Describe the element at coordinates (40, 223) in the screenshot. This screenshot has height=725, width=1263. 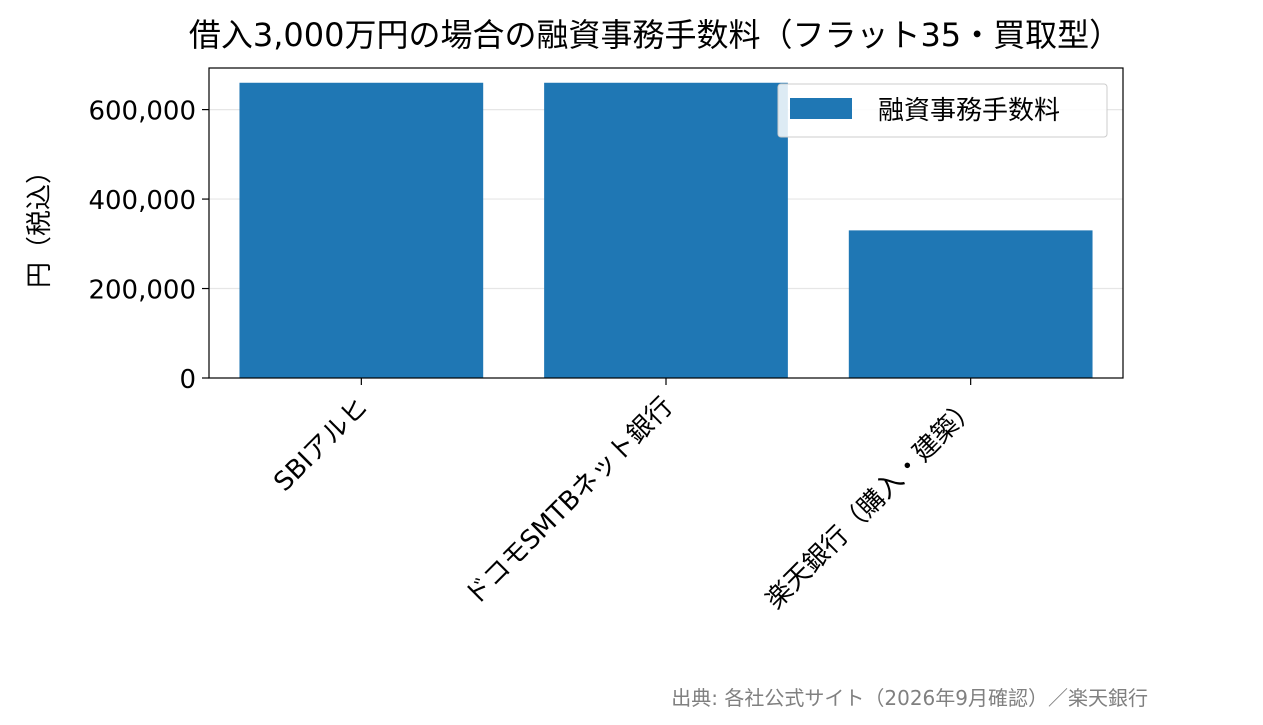
I see `y-axis-label: 円（税込）` at that location.